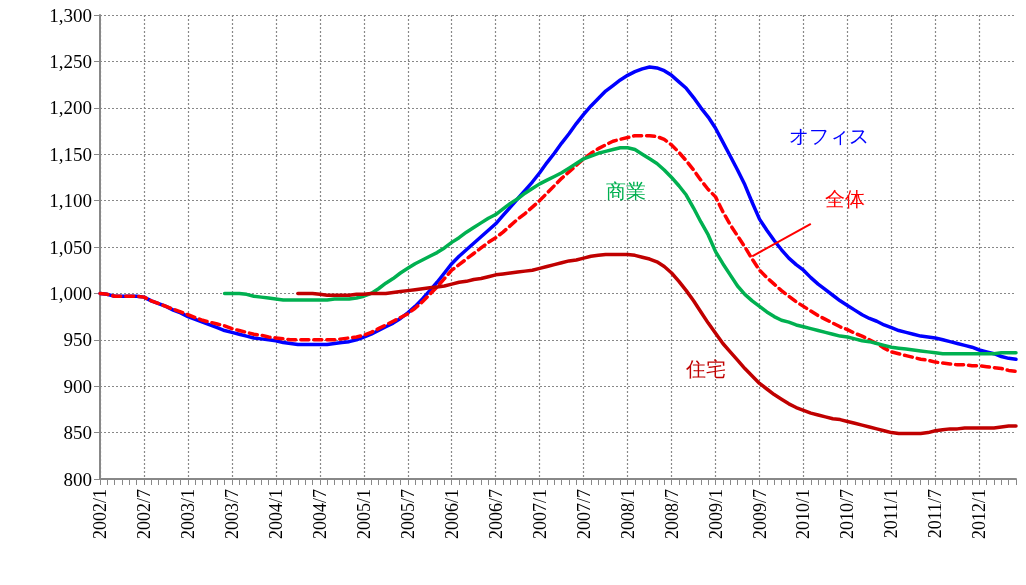  Describe the element at coordinates (828, 135) in the screenshot. I see `text: オフィス` at that location.